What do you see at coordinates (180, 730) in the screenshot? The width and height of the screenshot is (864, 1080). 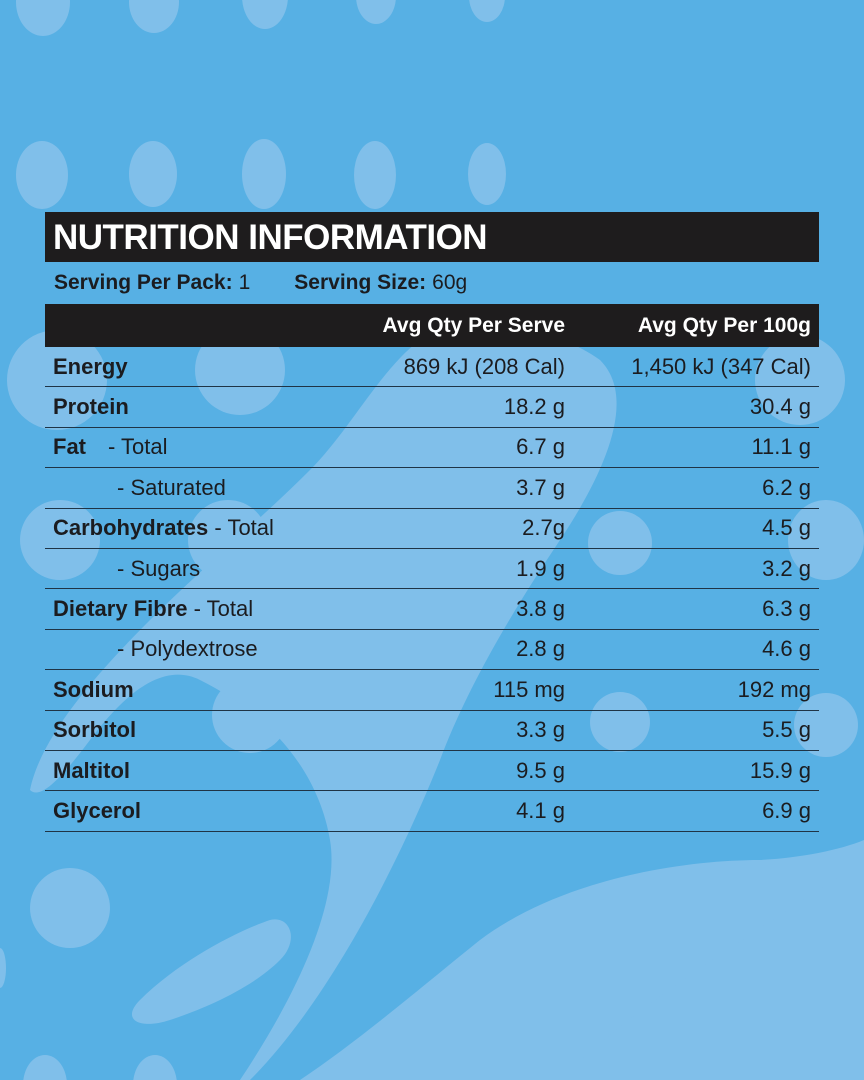 I see `nutrient-name: Sorbitol` at bounding box center [180, 730].